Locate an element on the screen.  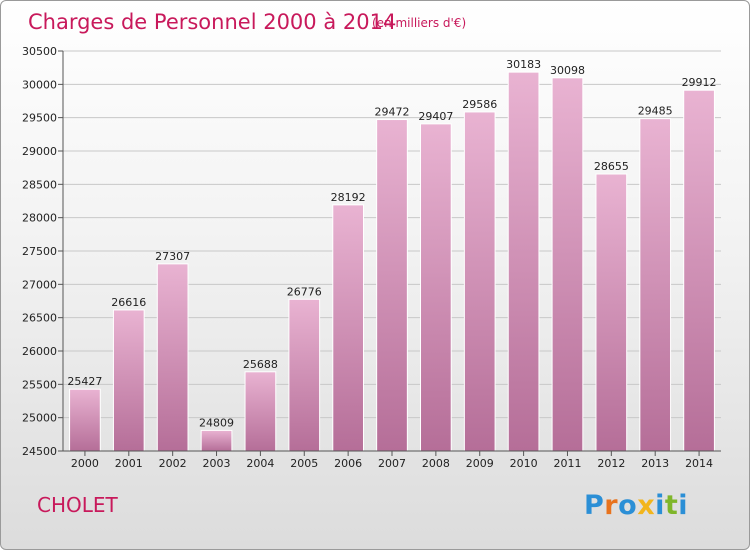
data-label-2002: 27307 is located at coordinates (172, 256).